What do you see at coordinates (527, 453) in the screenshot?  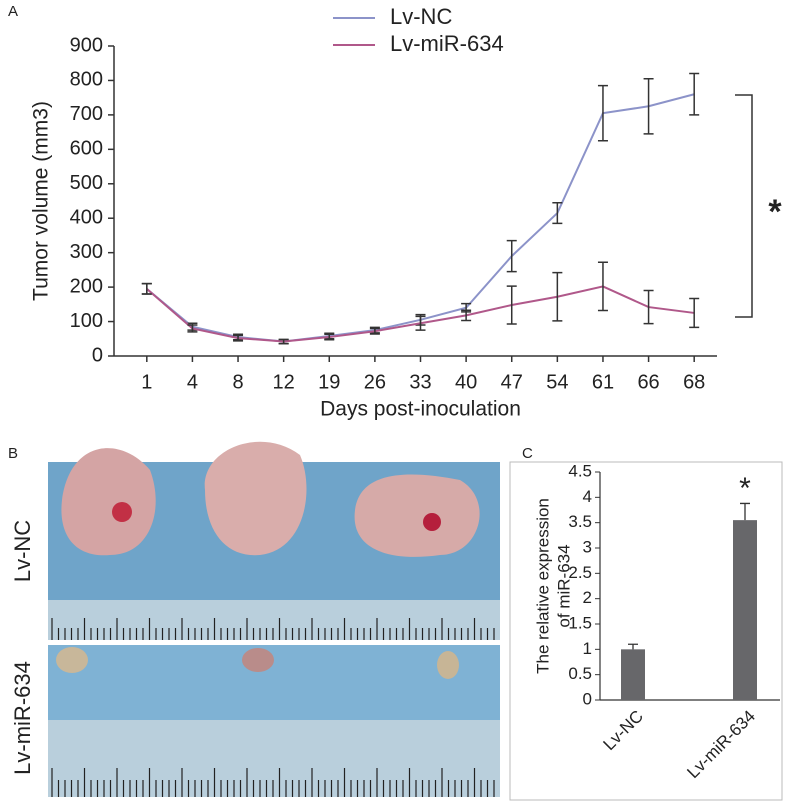 I see `panel-label: C` at bounding box center [527, 453].